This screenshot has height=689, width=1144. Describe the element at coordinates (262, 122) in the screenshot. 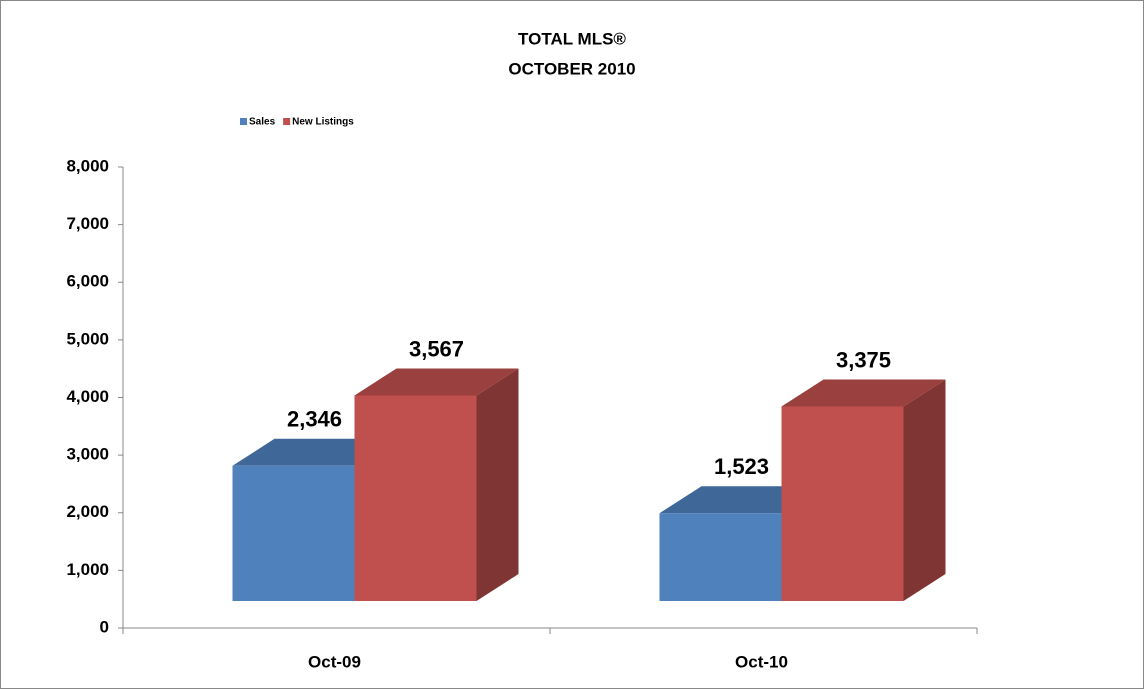

I see `legend-label: Sales` at that location.